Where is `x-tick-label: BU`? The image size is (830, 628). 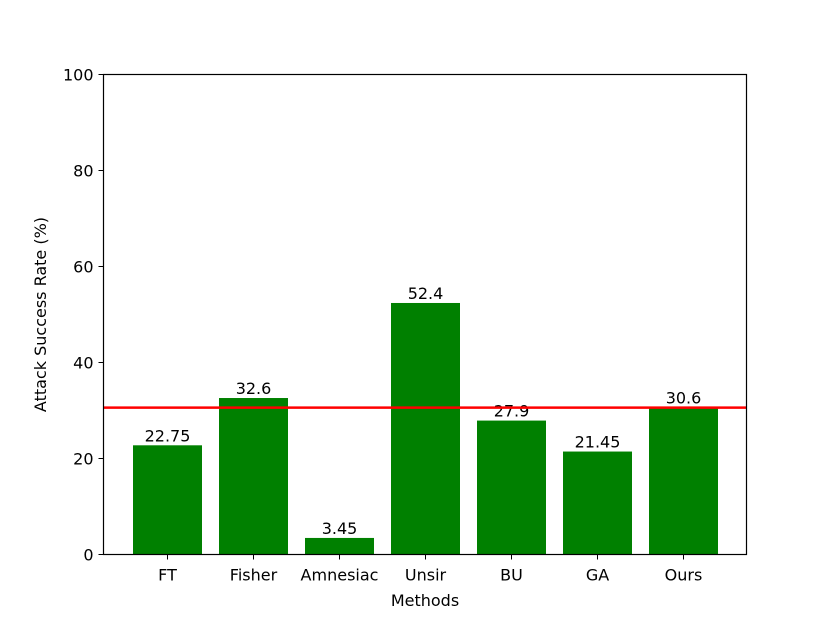
x-tick-label: BU is located at coordinates (511, 575).